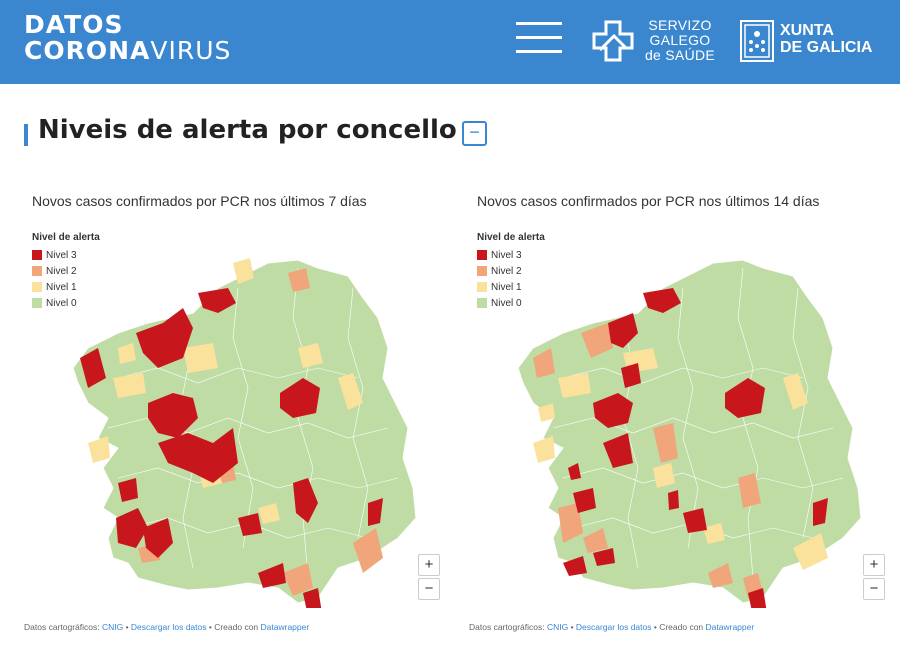  What do you see at coordinates (540, 39) in the screenshot?
I see `hamburger-menu-icon` at bounding box center [540, 39].